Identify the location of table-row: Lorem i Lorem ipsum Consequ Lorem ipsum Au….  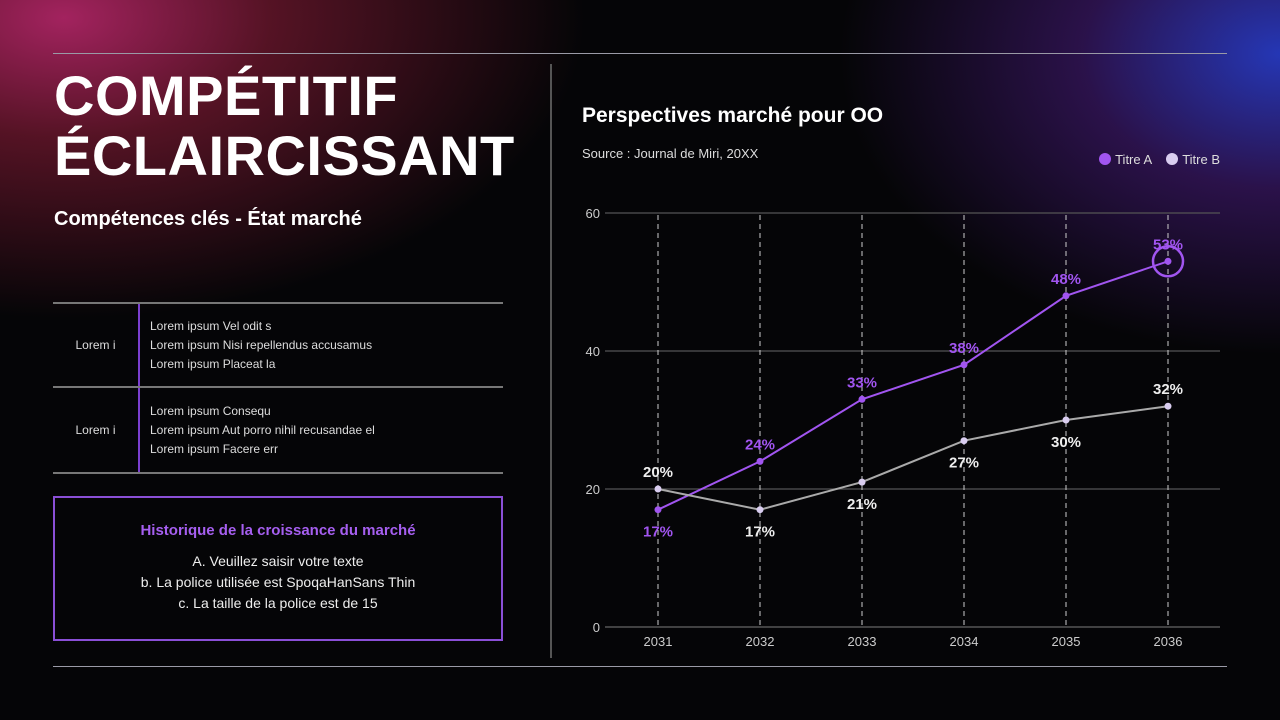
(278, 431).